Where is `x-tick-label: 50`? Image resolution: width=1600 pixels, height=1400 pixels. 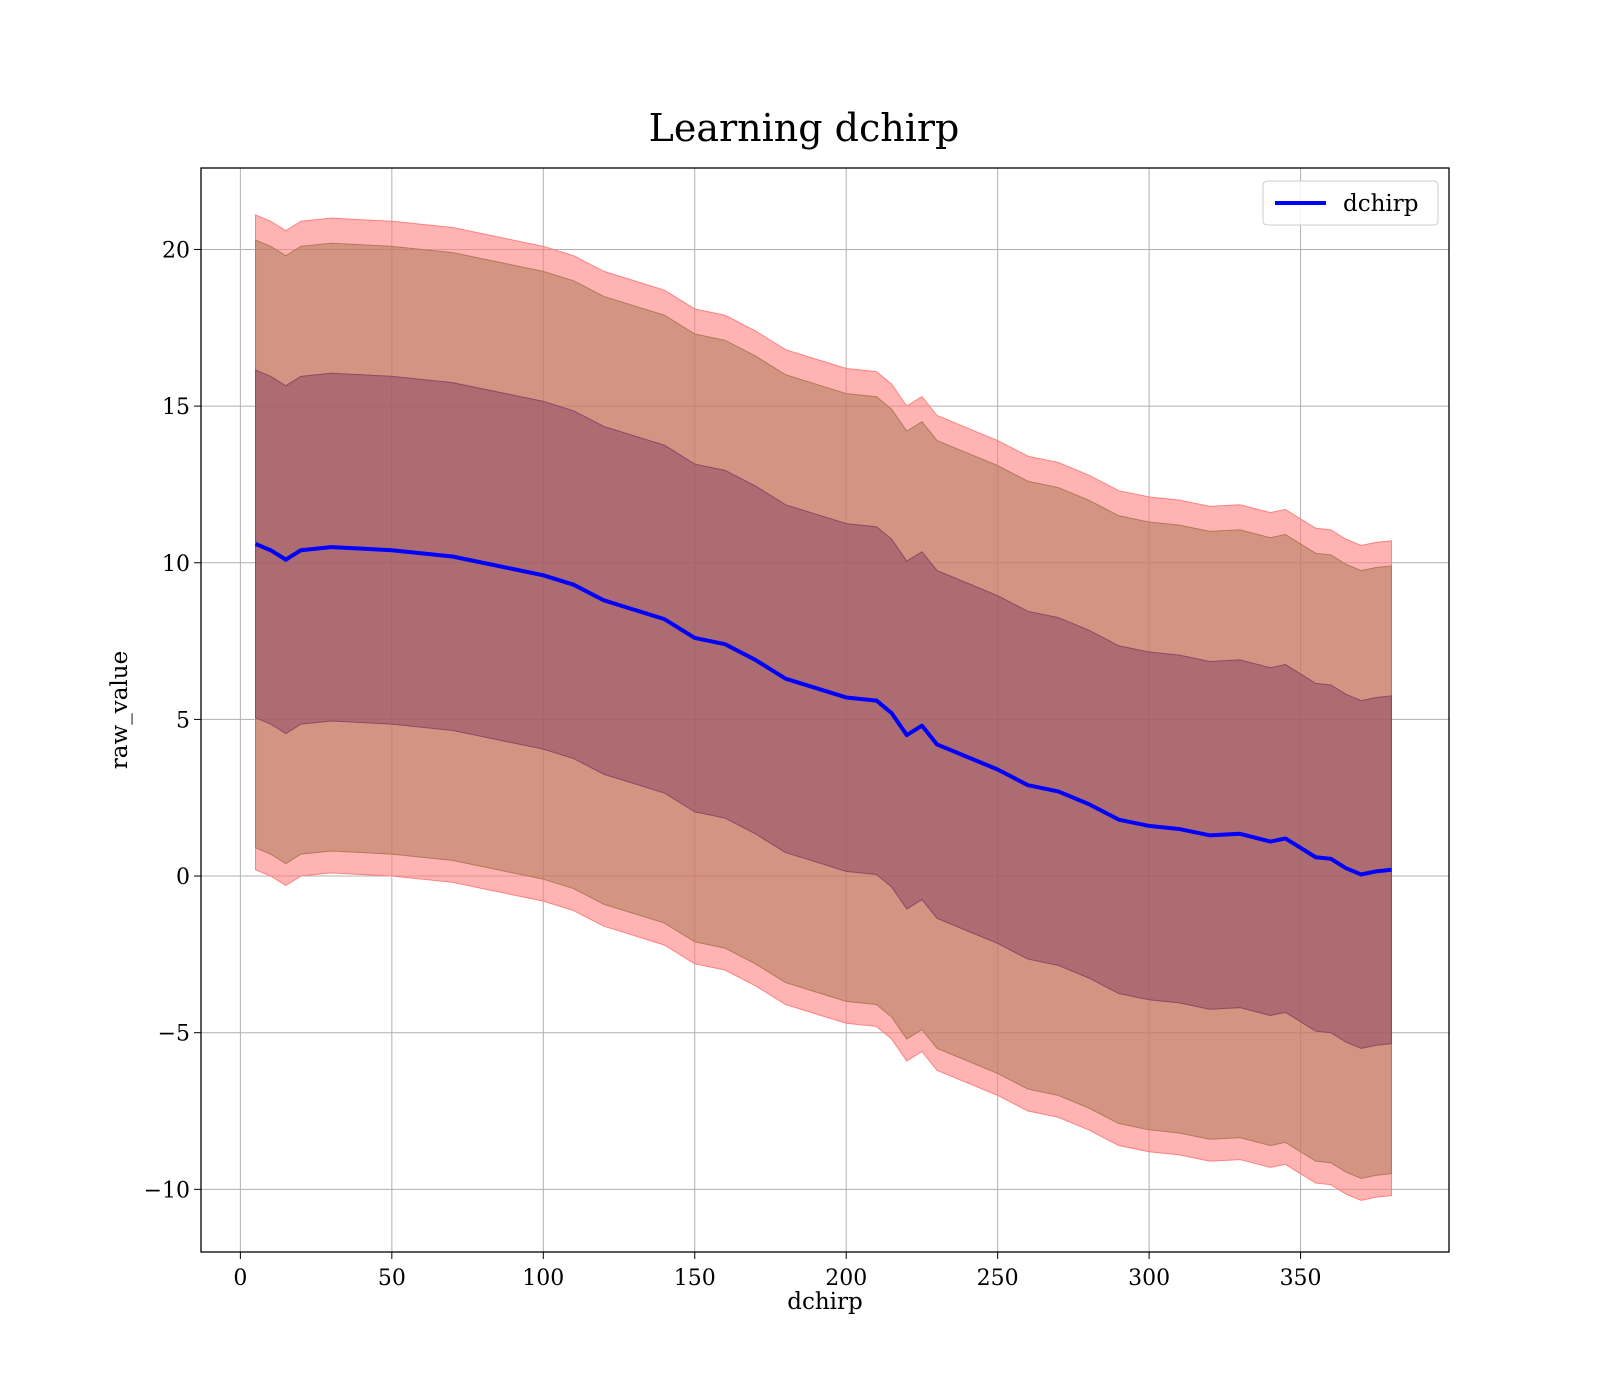
x-tick-label: 50 is located at coordinates (392, 1278).